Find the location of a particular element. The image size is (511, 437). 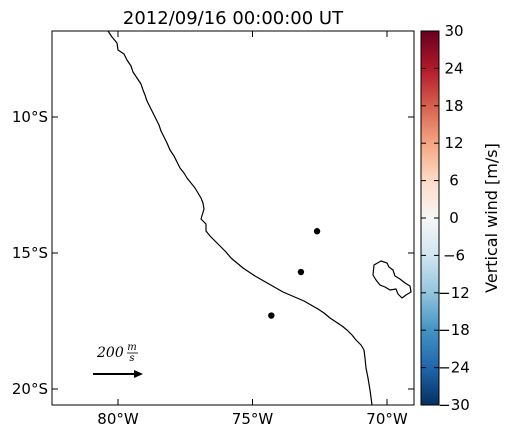

colorbar-label: Vertical wind [m/s] is located at coordinates (491, 218).